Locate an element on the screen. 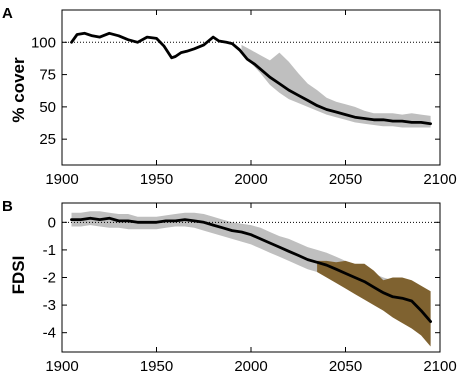 The height and width of the screenshot is (378, 462). y-tick-label: -4 is located at coordinates (49, 333).